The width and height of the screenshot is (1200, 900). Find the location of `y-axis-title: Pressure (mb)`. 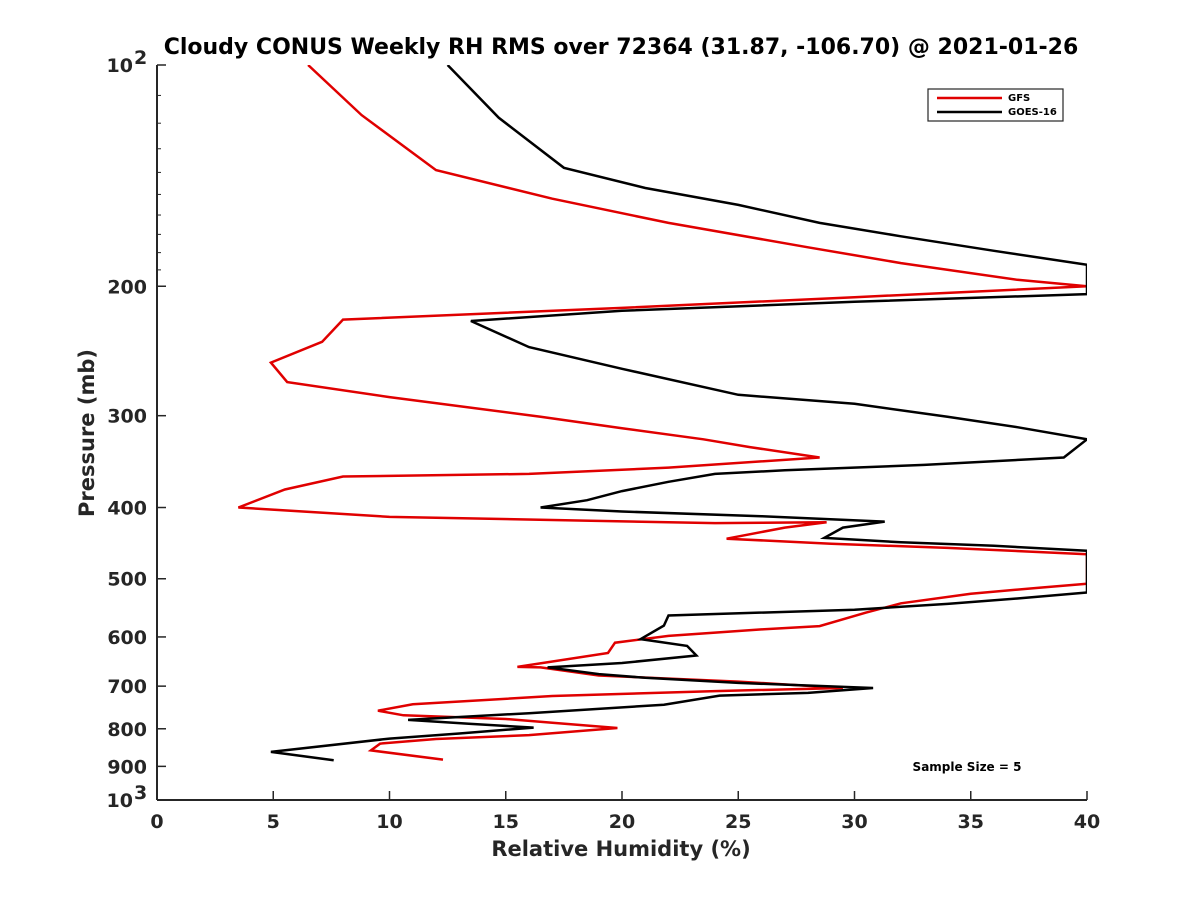

y-axis-title: Pressure (mb) is located at coordinates (87, 433).